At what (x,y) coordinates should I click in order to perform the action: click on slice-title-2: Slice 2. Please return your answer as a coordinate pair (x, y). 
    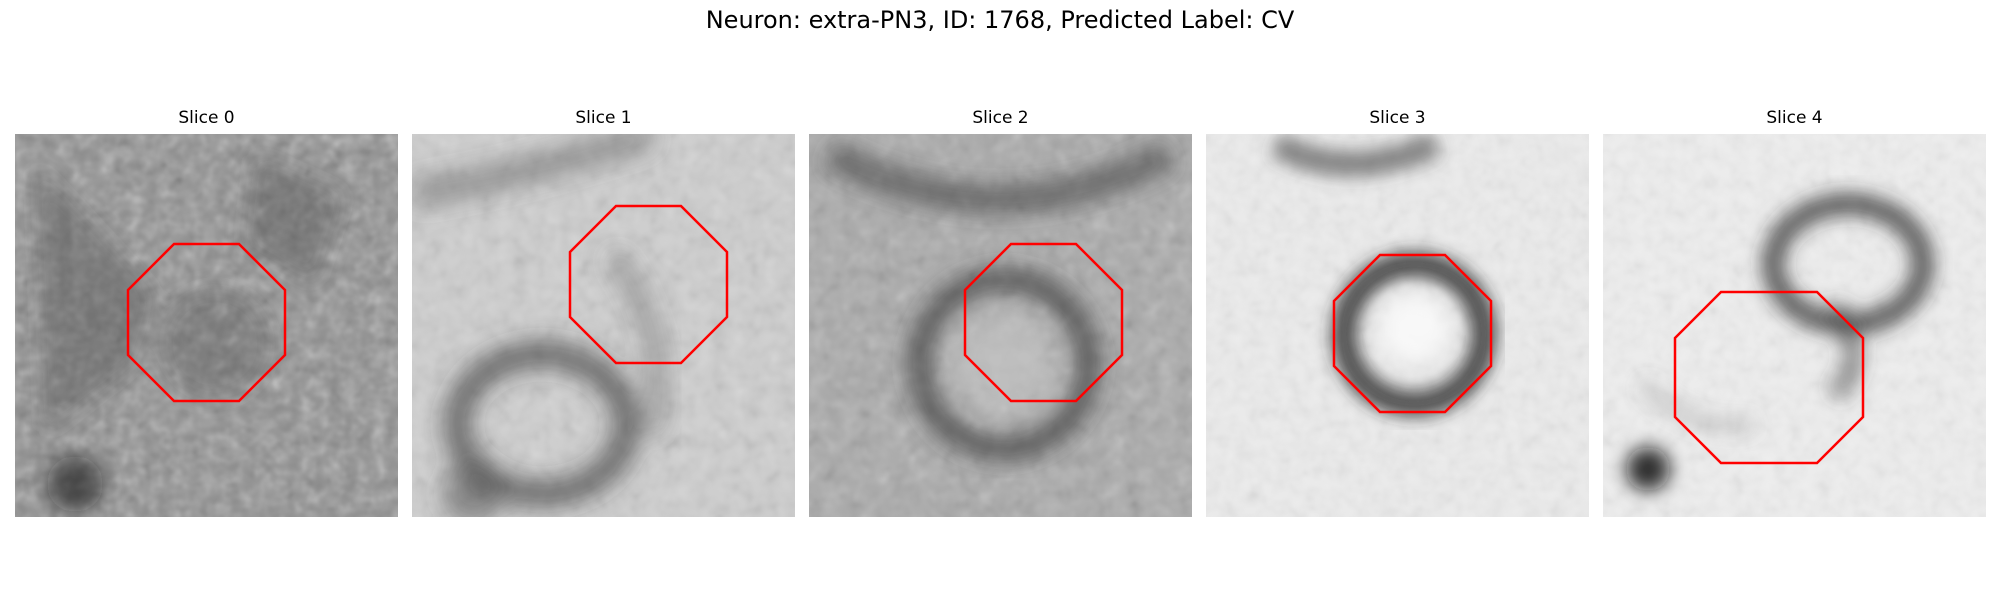
    Looking at the image, I should click on (1000, 118).